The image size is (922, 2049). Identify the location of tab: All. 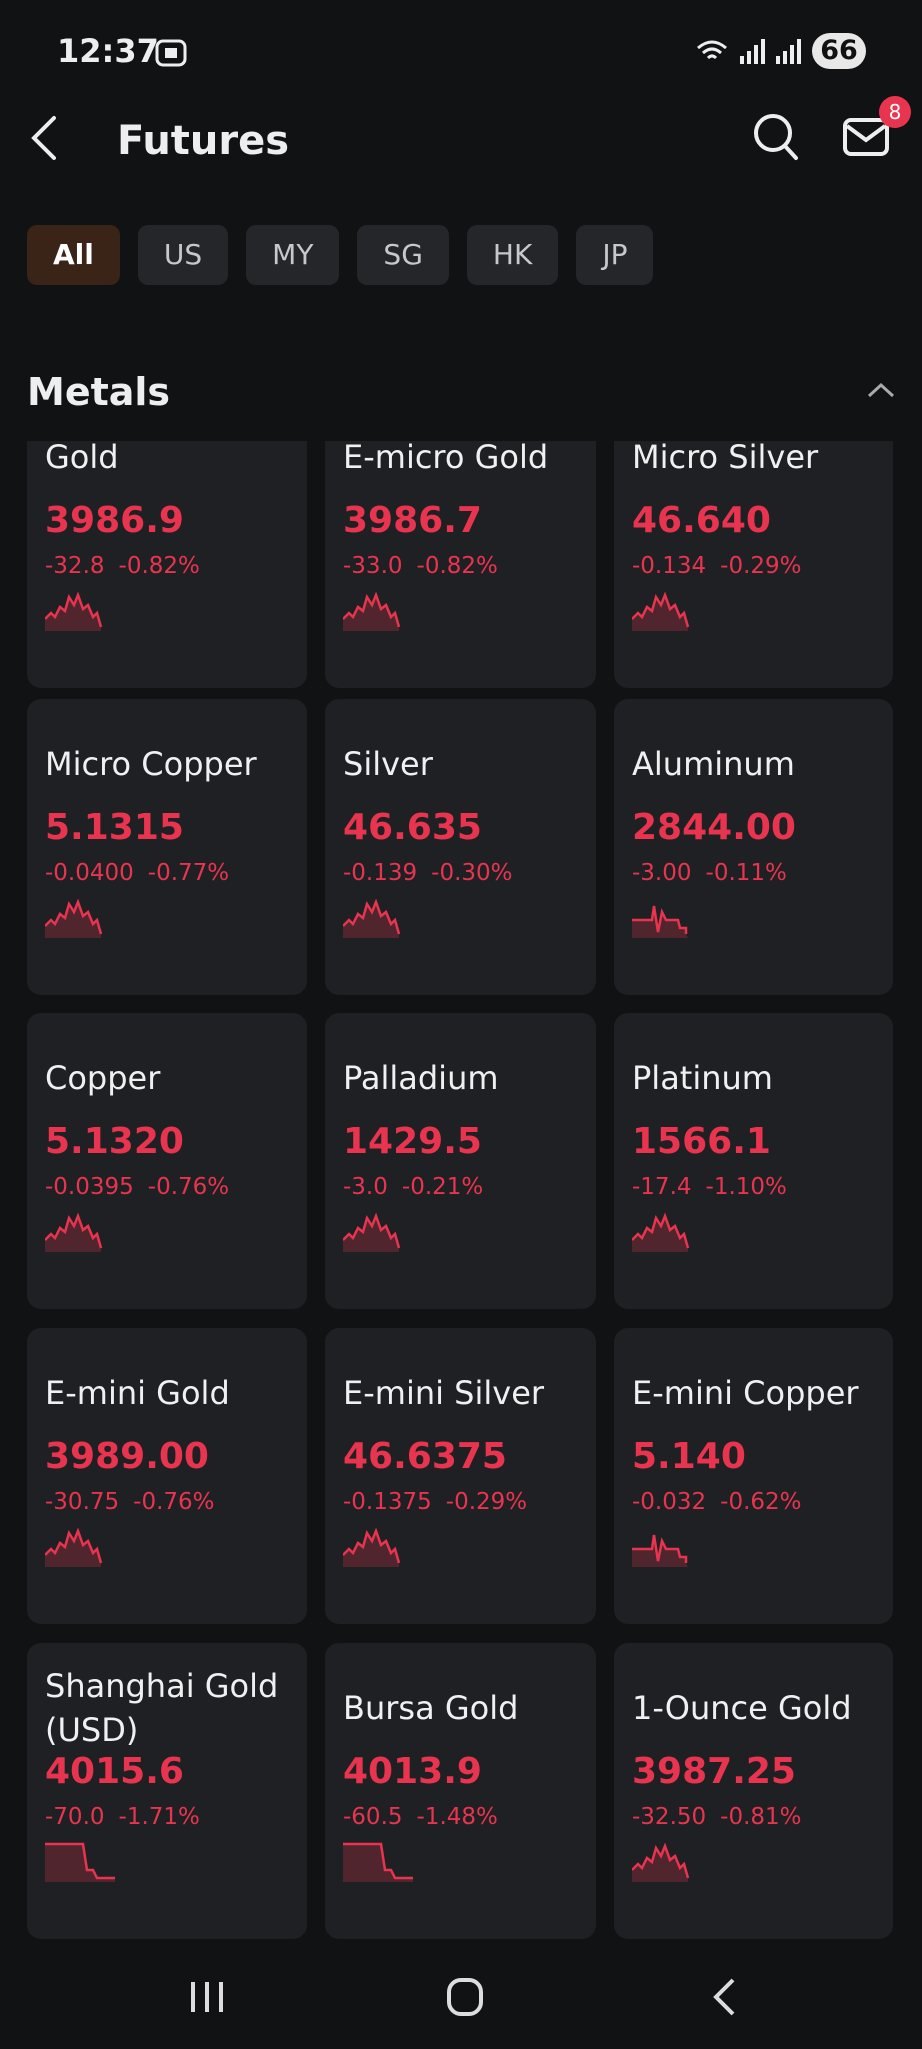
(73, 255).